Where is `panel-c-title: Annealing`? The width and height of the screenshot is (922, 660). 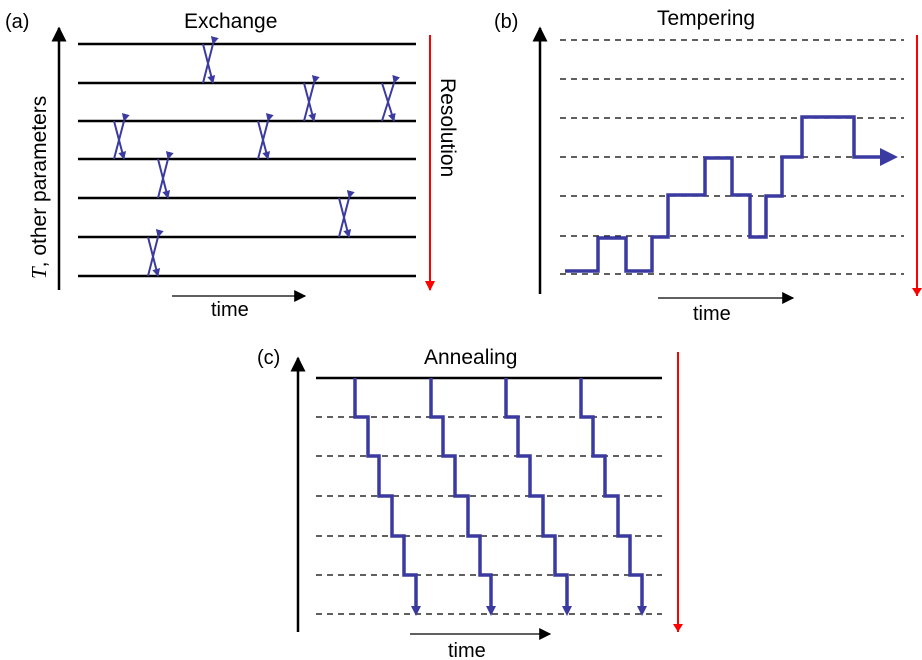
panel-c-title: Annealing is located at coordinates (470, 357).